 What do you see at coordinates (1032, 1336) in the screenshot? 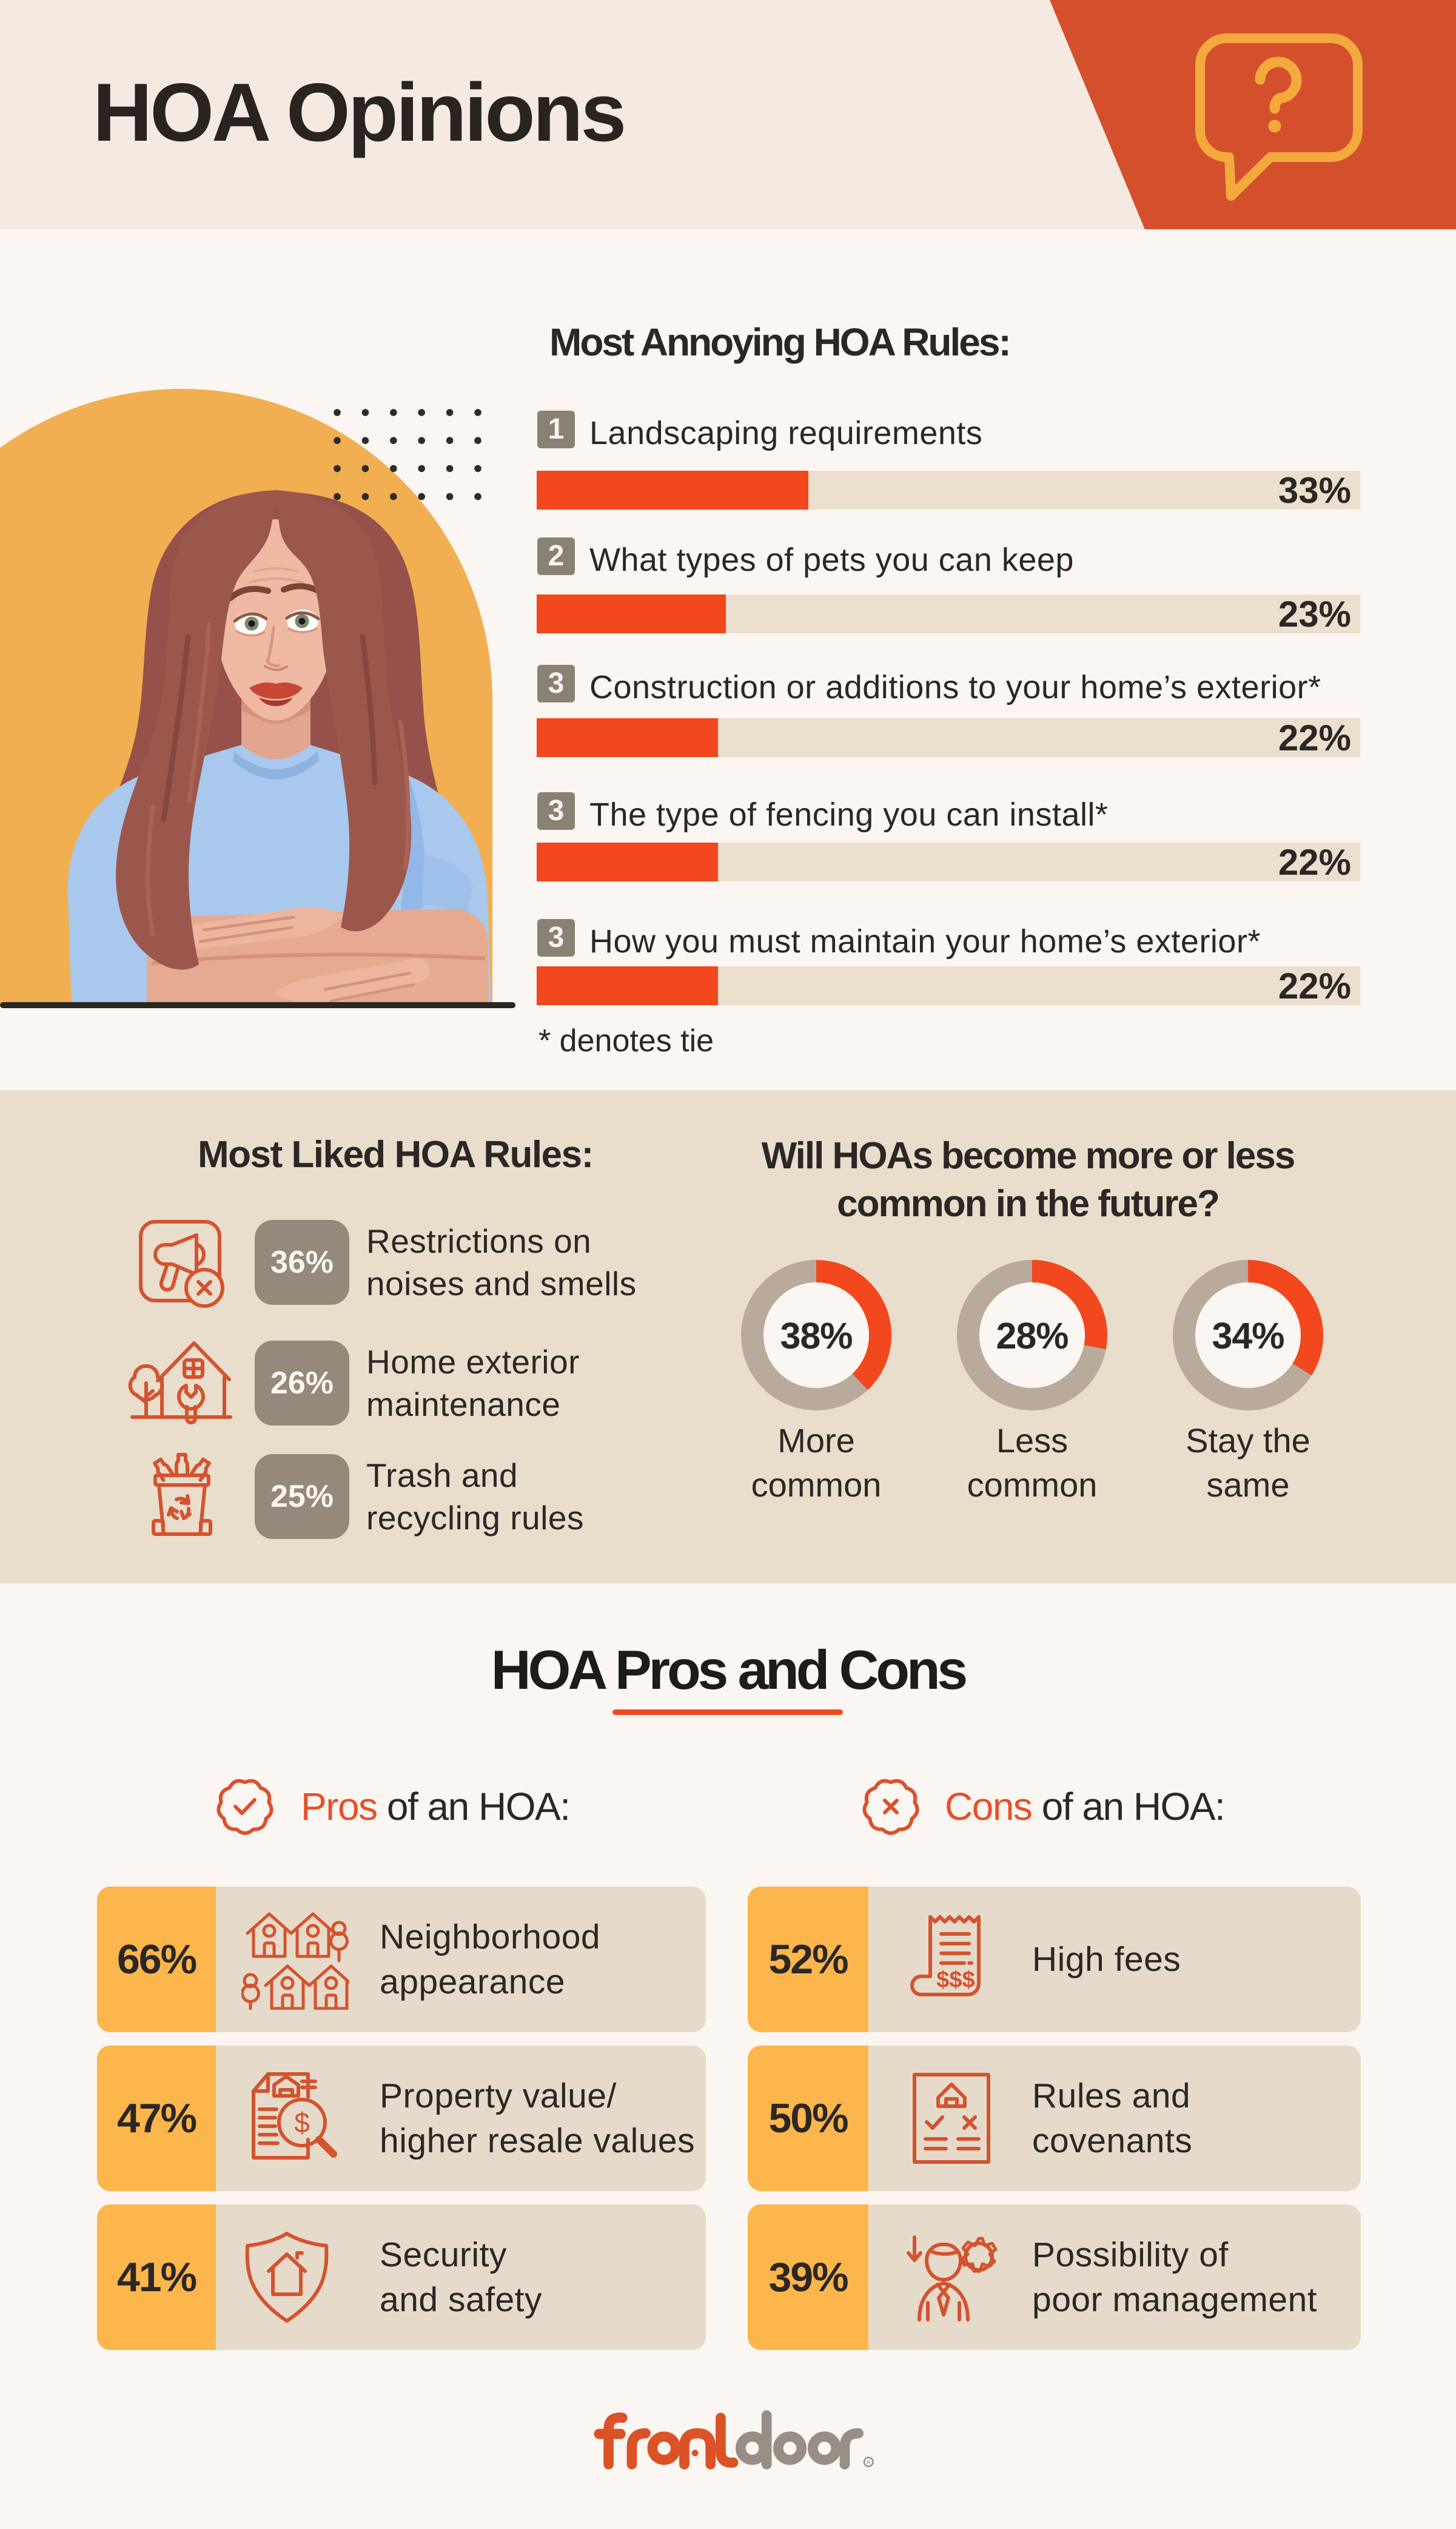
I see `svg-text: 28%` at bounding box center [1032, 1336].